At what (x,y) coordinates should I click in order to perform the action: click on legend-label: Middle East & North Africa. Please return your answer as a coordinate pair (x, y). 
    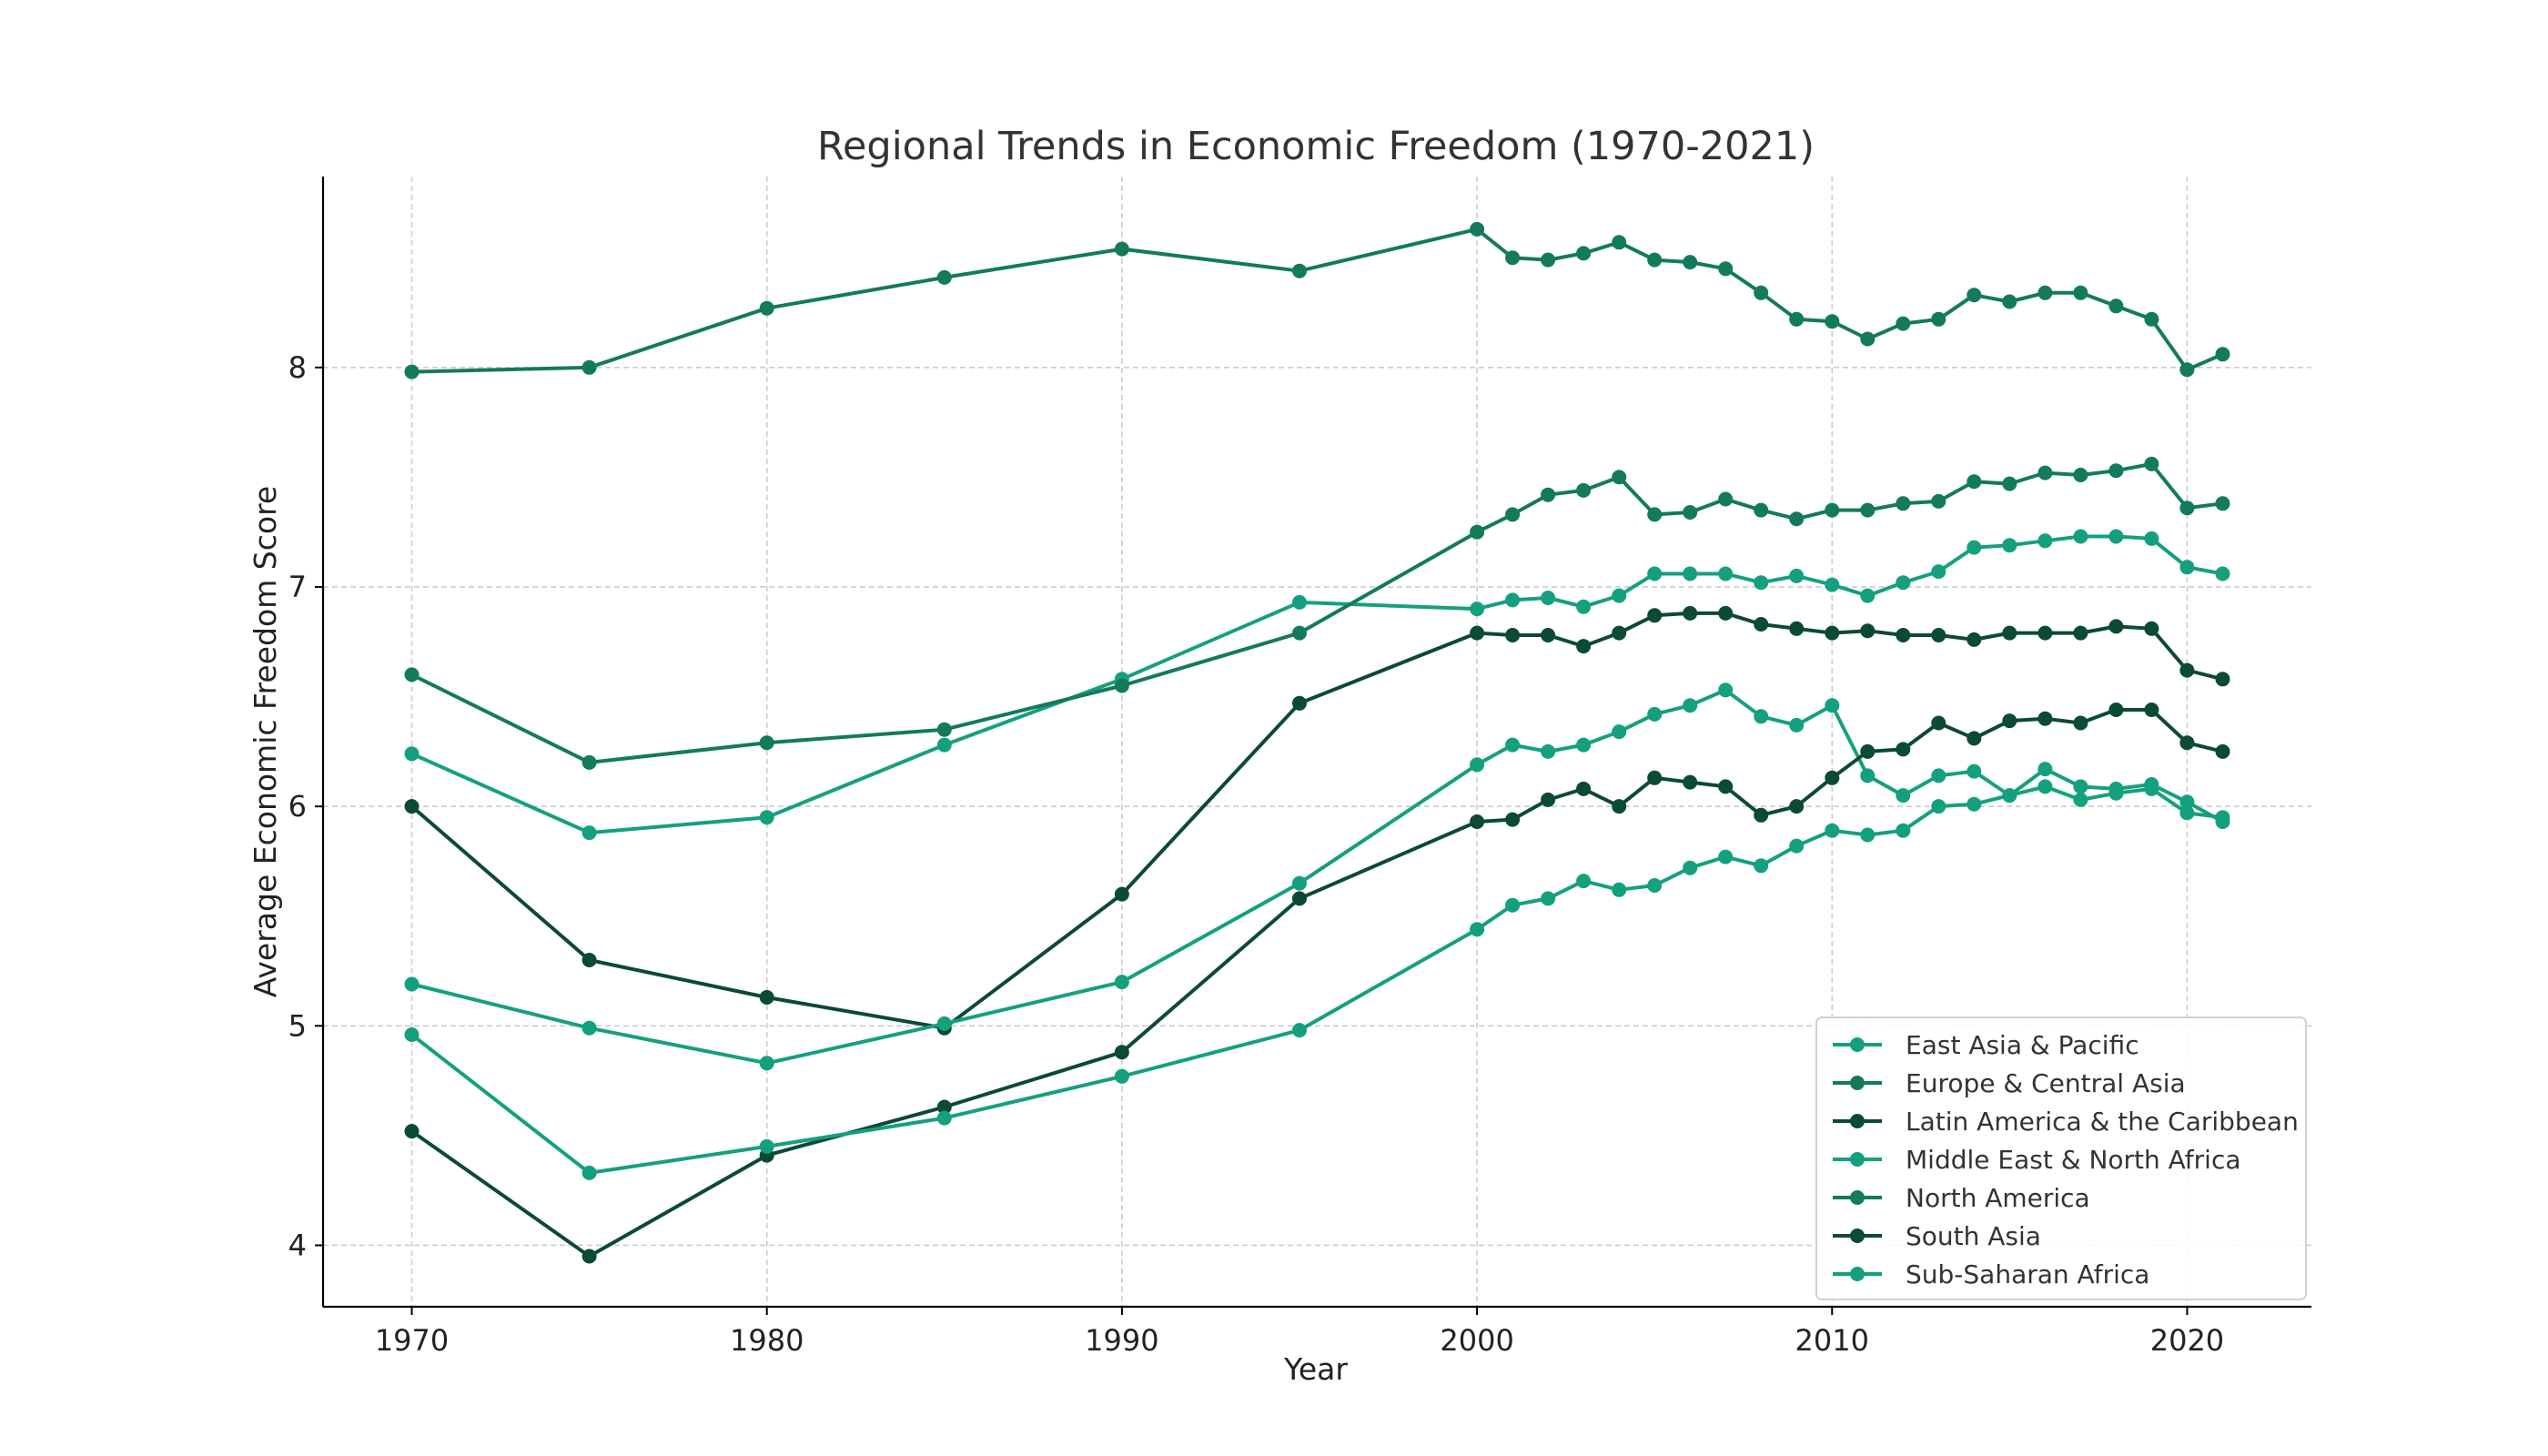
    Looking at the image, I should click on (2074, 1160).